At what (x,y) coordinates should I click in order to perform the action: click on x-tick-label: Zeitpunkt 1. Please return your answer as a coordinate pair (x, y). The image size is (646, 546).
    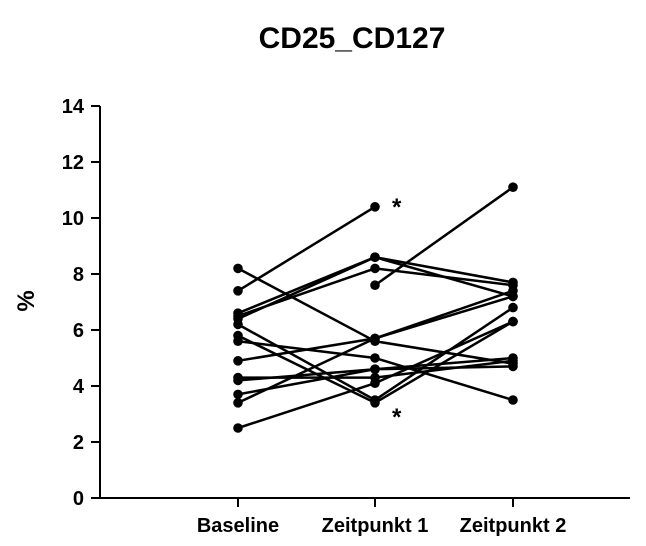
    Looking at the image, I should click on (375, 526).